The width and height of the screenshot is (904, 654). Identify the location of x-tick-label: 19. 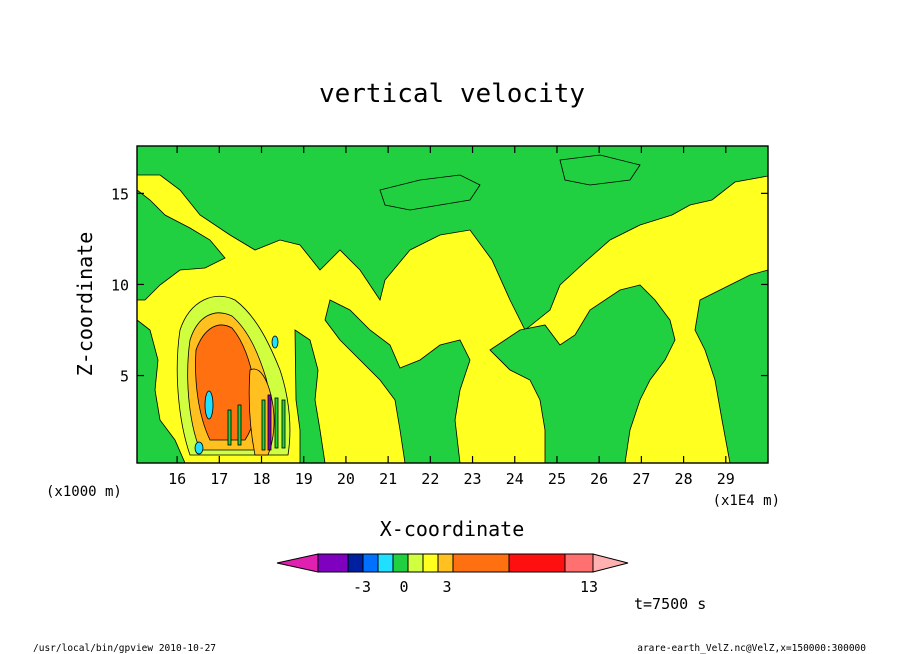
(304, 479).